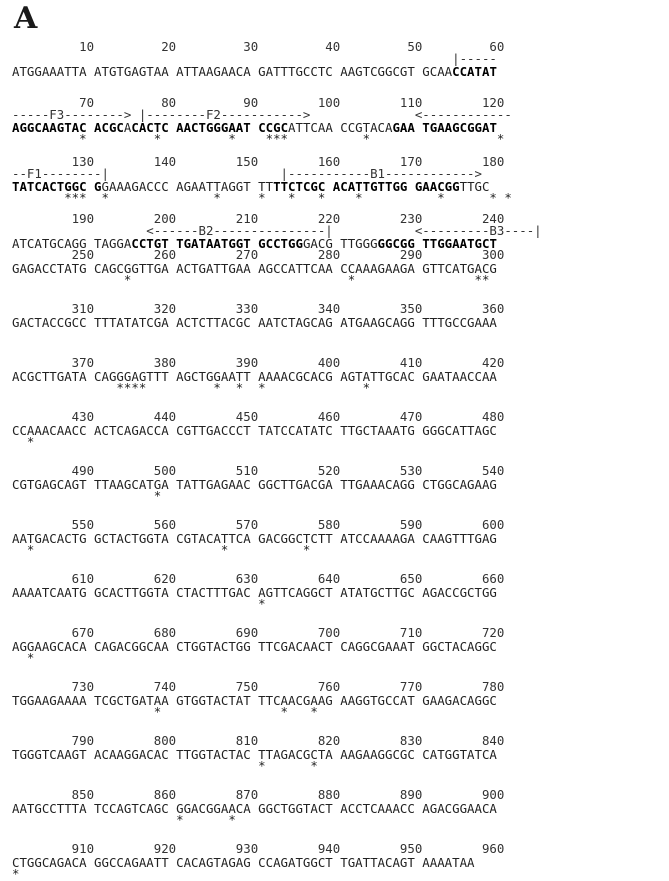 The width and height of the screenshot is (669, 881). I want to click on position-numbers: 850 860 870 880 890 900, so click(258, 795).